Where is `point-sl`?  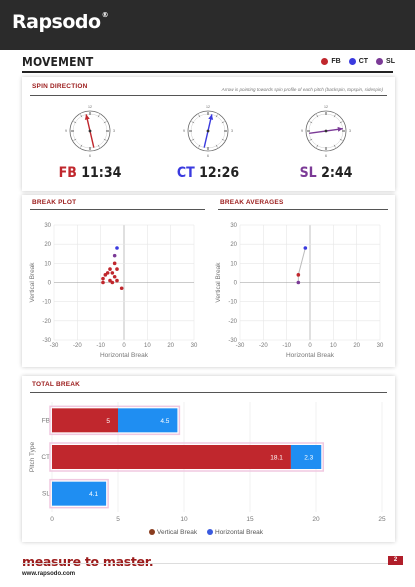
point-sl is located at coordinates (114, 255).